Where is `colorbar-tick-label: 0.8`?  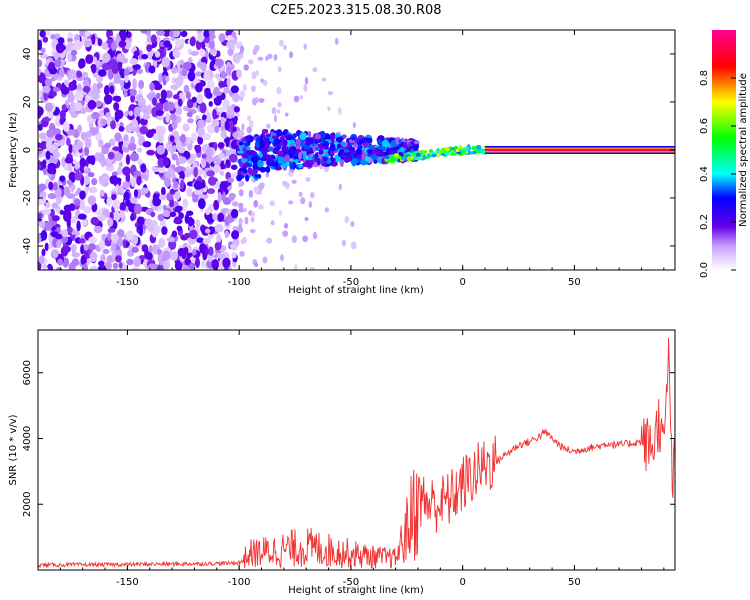
colorbar-tick-label: 0.8 is located at coordinates (704, 78).